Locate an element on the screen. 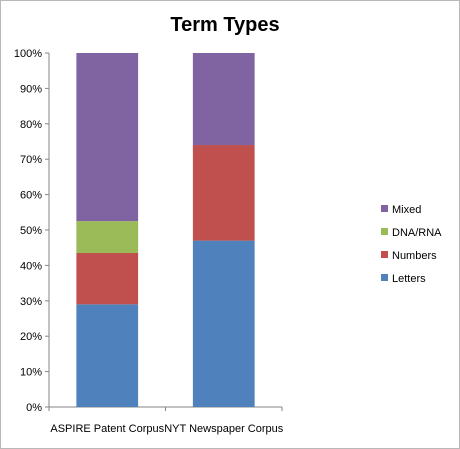 This screenshot has height=449, width=460. y-axis: 0% 10% 20% 30% 40% 50% 60% 70% 80% 90% 100% is located at coordinates (32, 231).